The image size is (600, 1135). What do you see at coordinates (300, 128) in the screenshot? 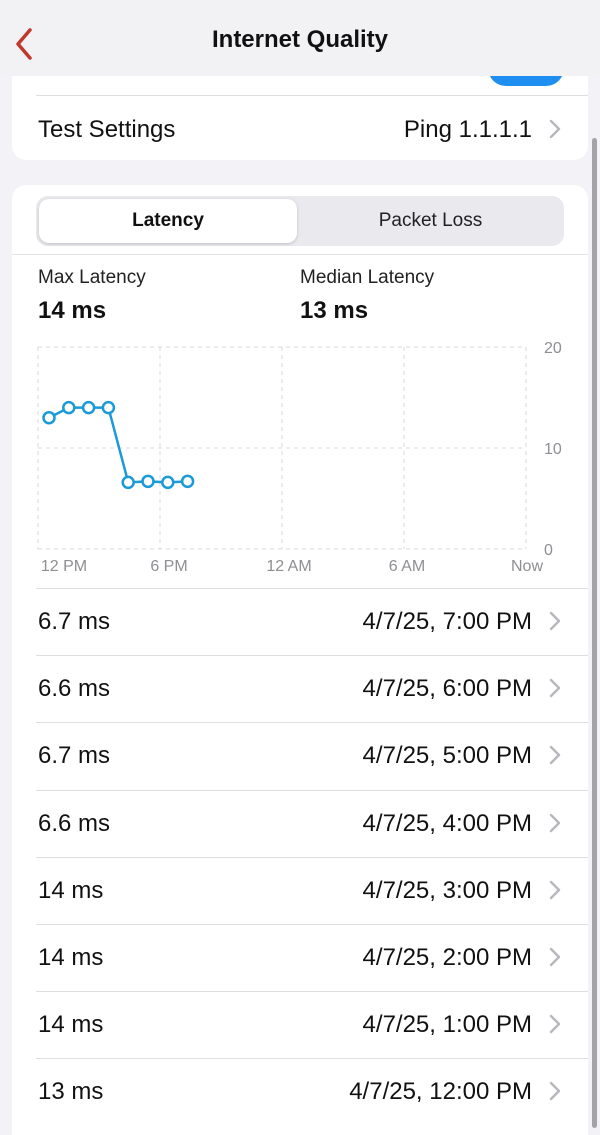
I see `test-settings-row: Test Settings Ping 1.1.1.1` at bounding box center [300, 128].